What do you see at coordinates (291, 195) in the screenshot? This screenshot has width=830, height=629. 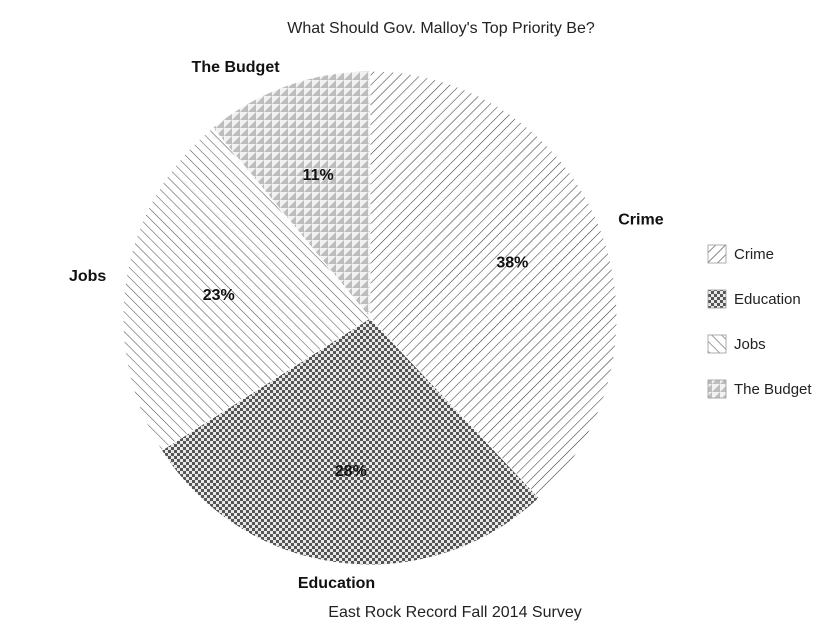 I see `pie-slice-the-budget` at bounding box center [291, 195].